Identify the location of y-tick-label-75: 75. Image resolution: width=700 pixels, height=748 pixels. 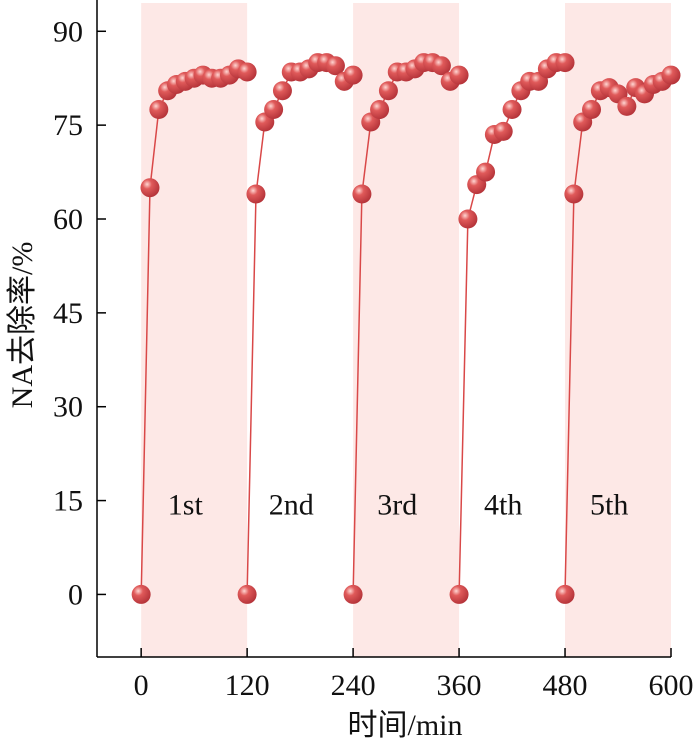
(68, 125).